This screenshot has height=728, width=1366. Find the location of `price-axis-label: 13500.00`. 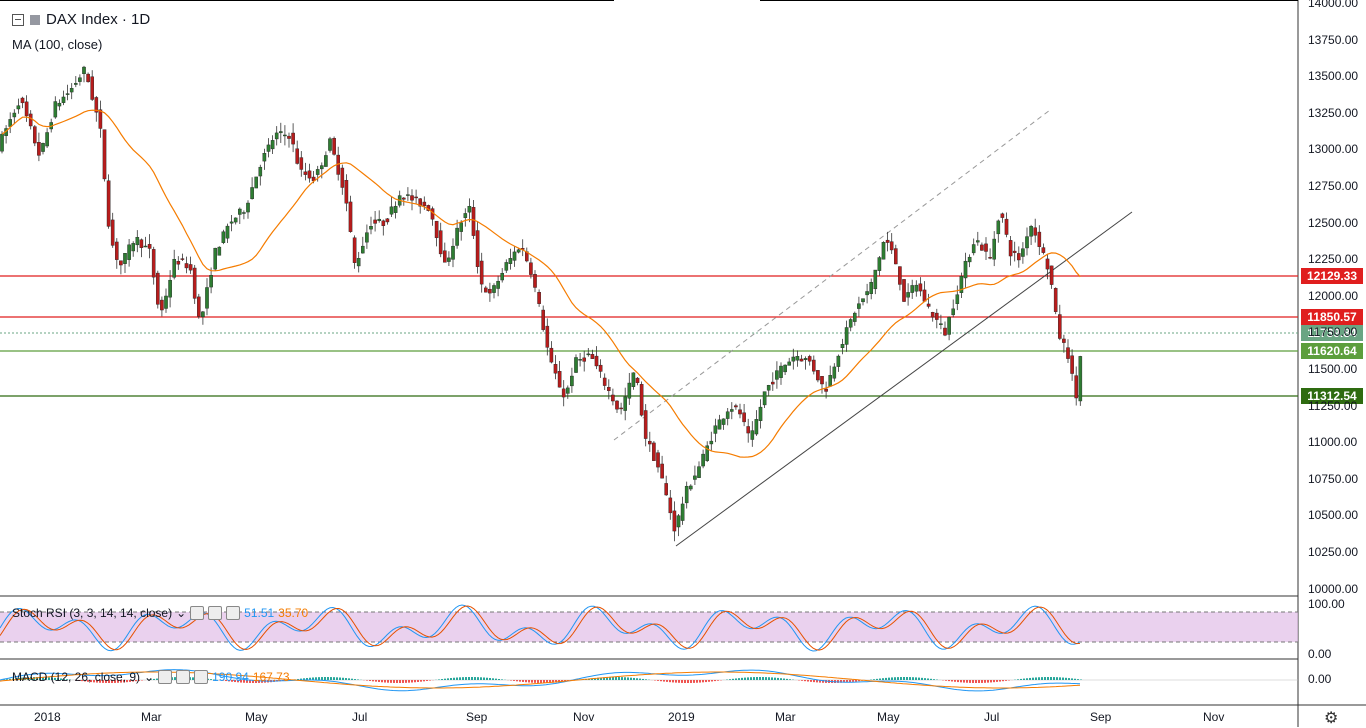

price-axis-label: 13500.00 is located at coordinates (1333, 76).